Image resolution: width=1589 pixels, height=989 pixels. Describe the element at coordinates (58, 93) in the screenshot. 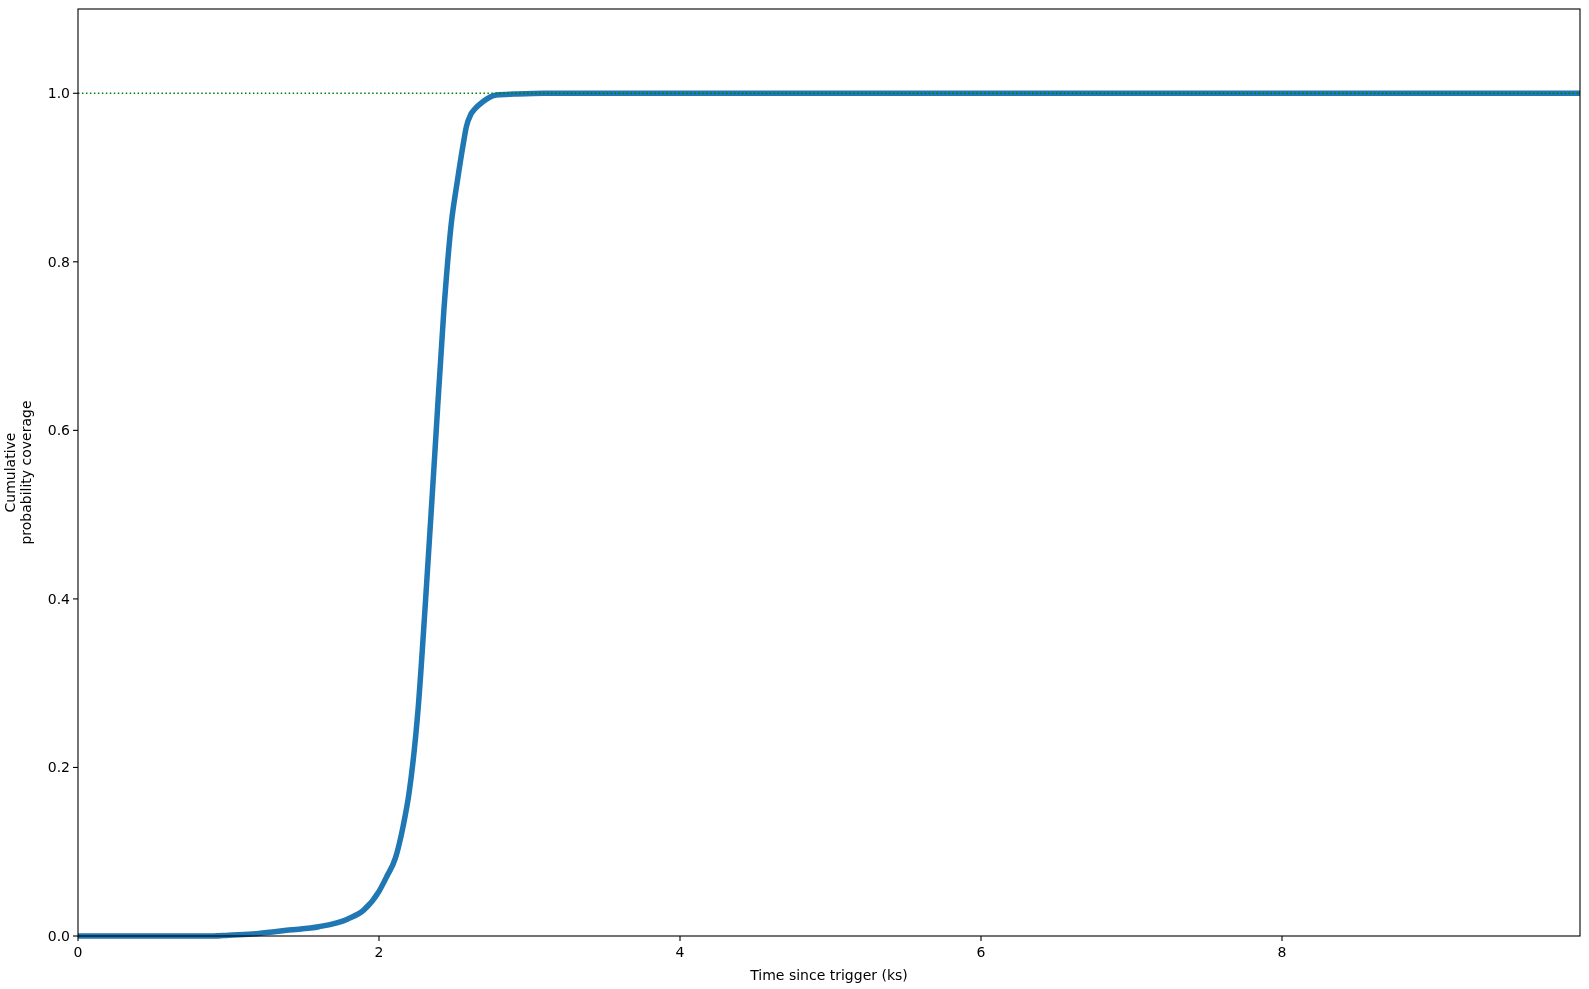

I see `y-tick-label: 1.0` at that location.